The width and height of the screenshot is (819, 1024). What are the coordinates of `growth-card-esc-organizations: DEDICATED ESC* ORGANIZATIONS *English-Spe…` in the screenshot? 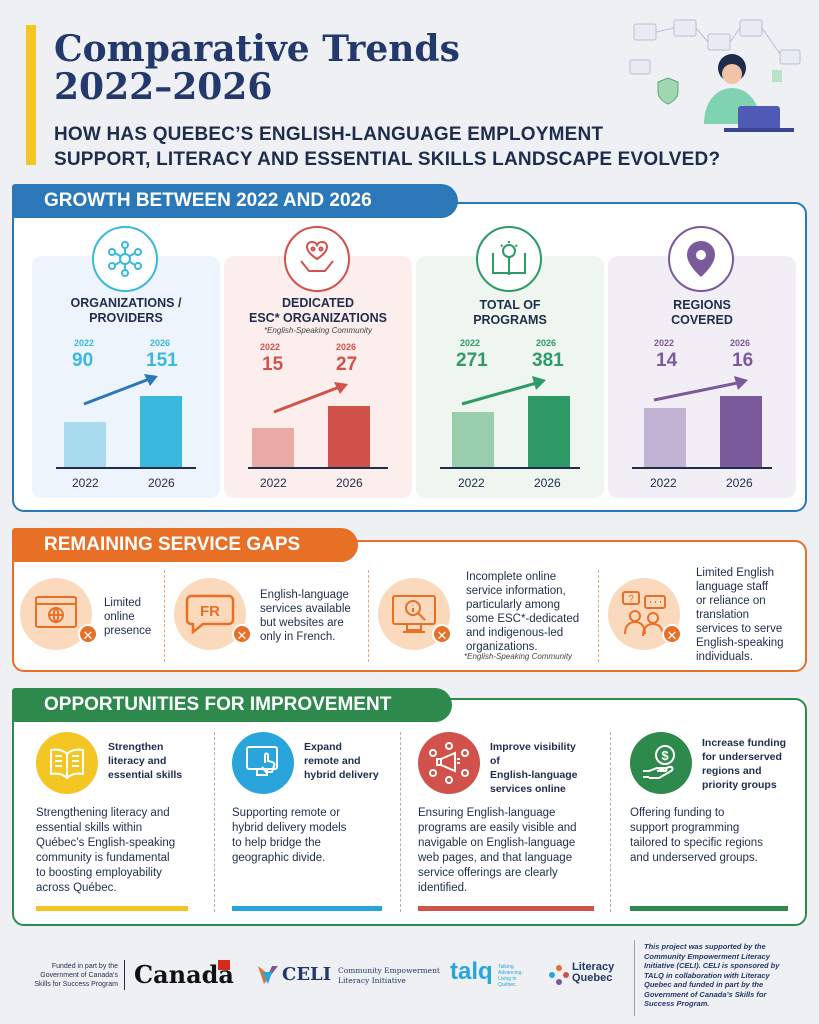 It's located at (318, 362).